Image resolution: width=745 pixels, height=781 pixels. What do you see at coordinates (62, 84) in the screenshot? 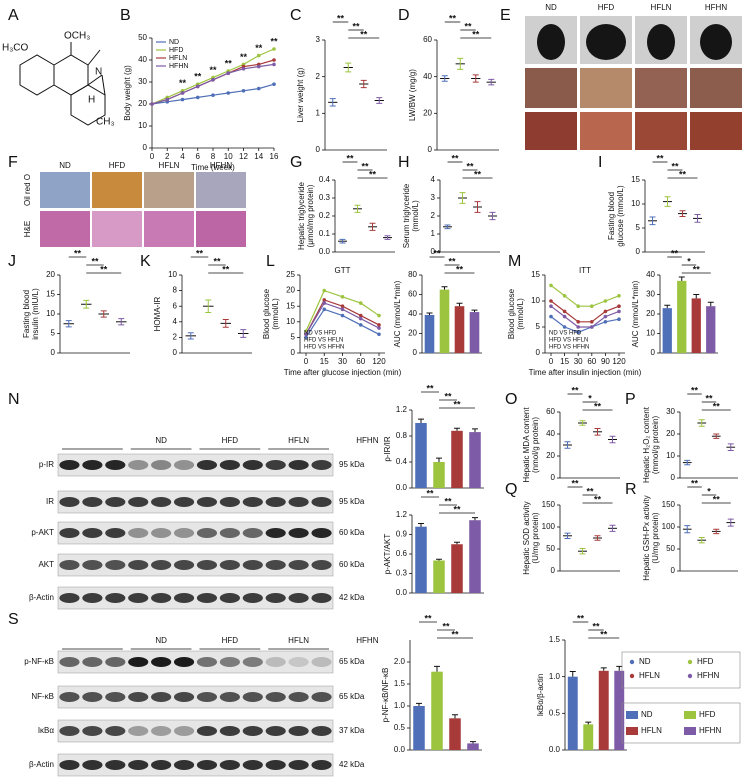
I see `structure` at bounding box center [62, 84].